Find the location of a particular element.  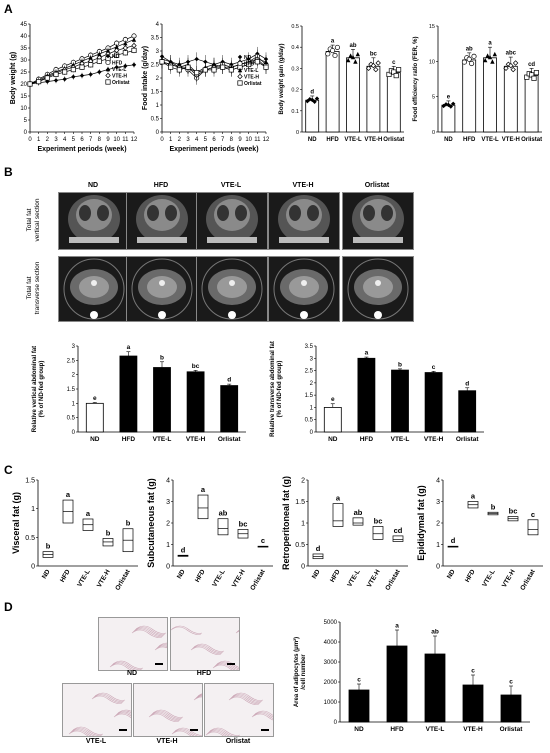

y-tick-label: 4 is located at coordinates (168, 481).